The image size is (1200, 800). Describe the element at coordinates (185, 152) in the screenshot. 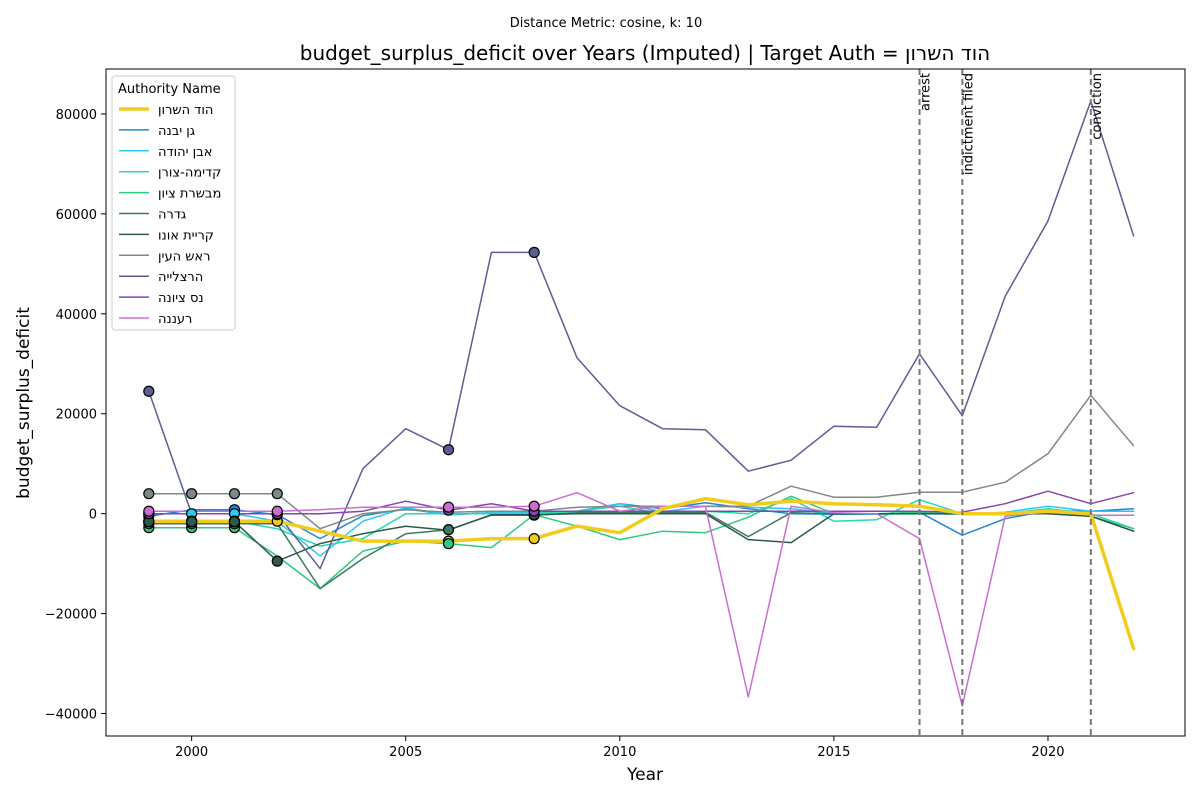

I see `legend-entry: אבן יהודה` at that location.